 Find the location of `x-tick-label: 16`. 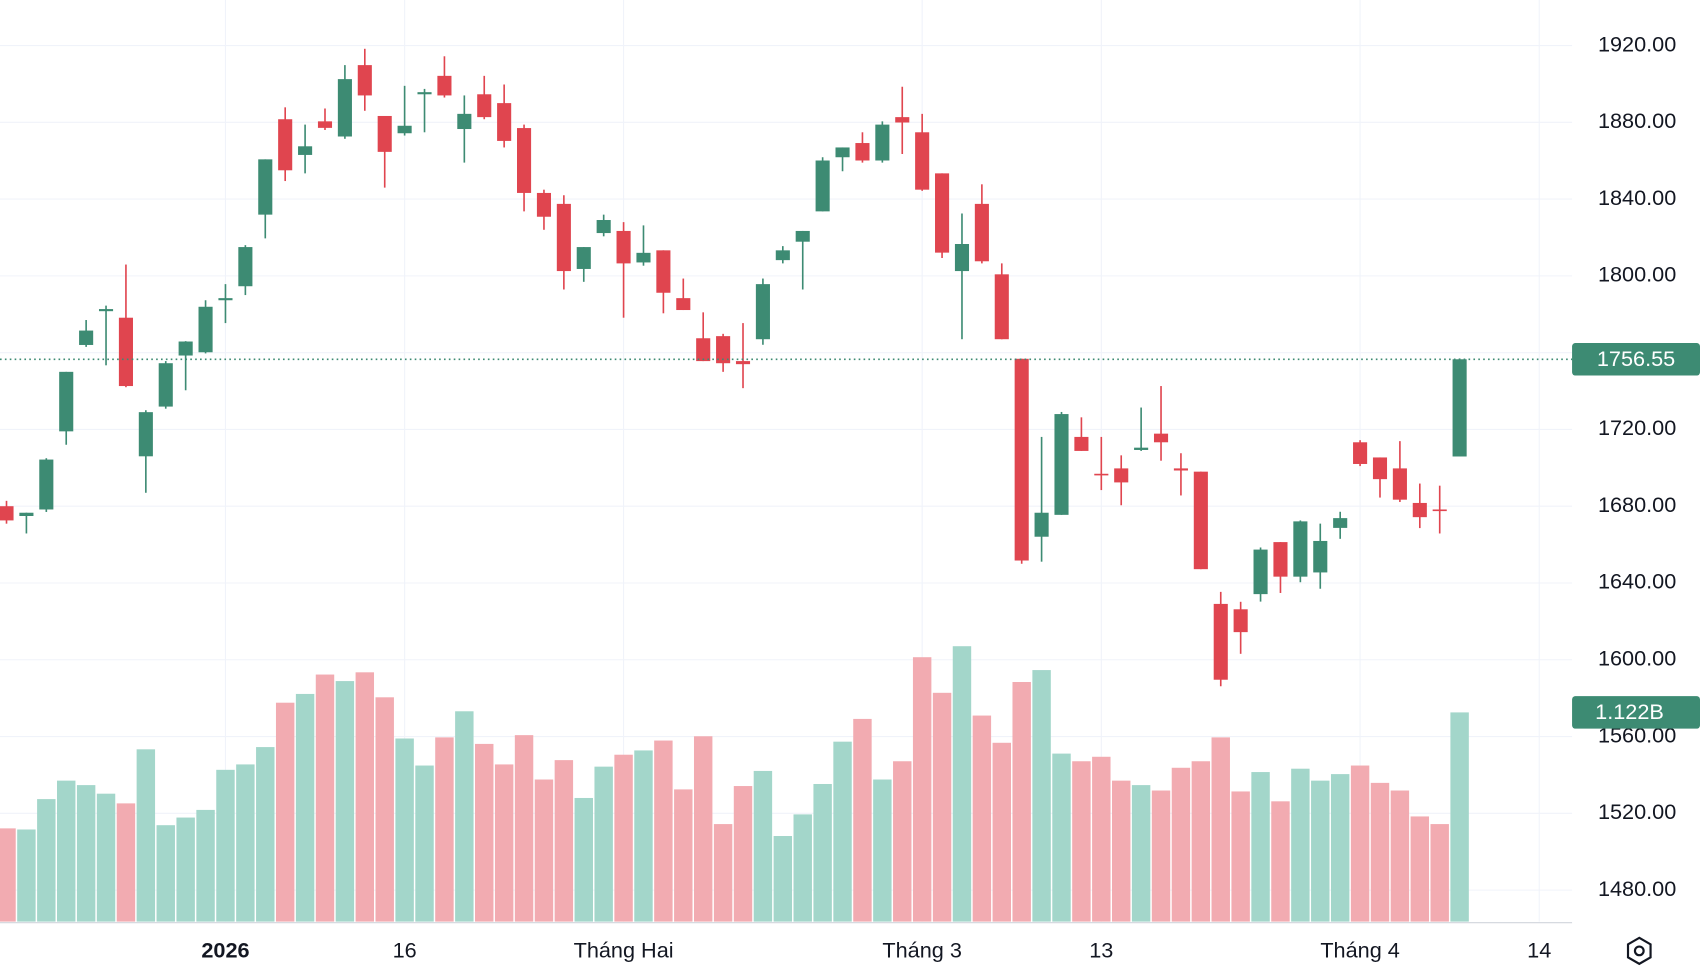

x-tick-label: 16 is located at coordinates (405, 950).